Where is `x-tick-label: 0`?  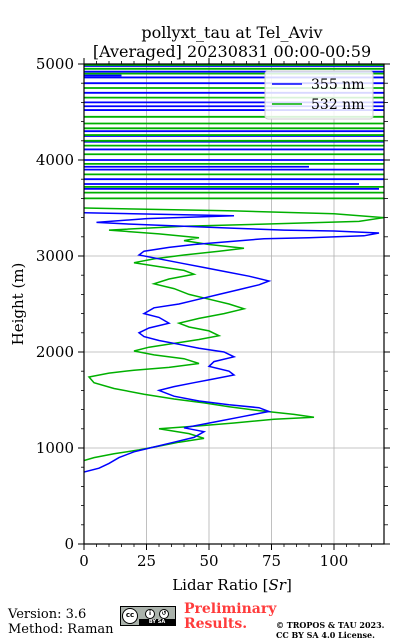 x-tick-label: 0 is located at coordinates (84, 561).